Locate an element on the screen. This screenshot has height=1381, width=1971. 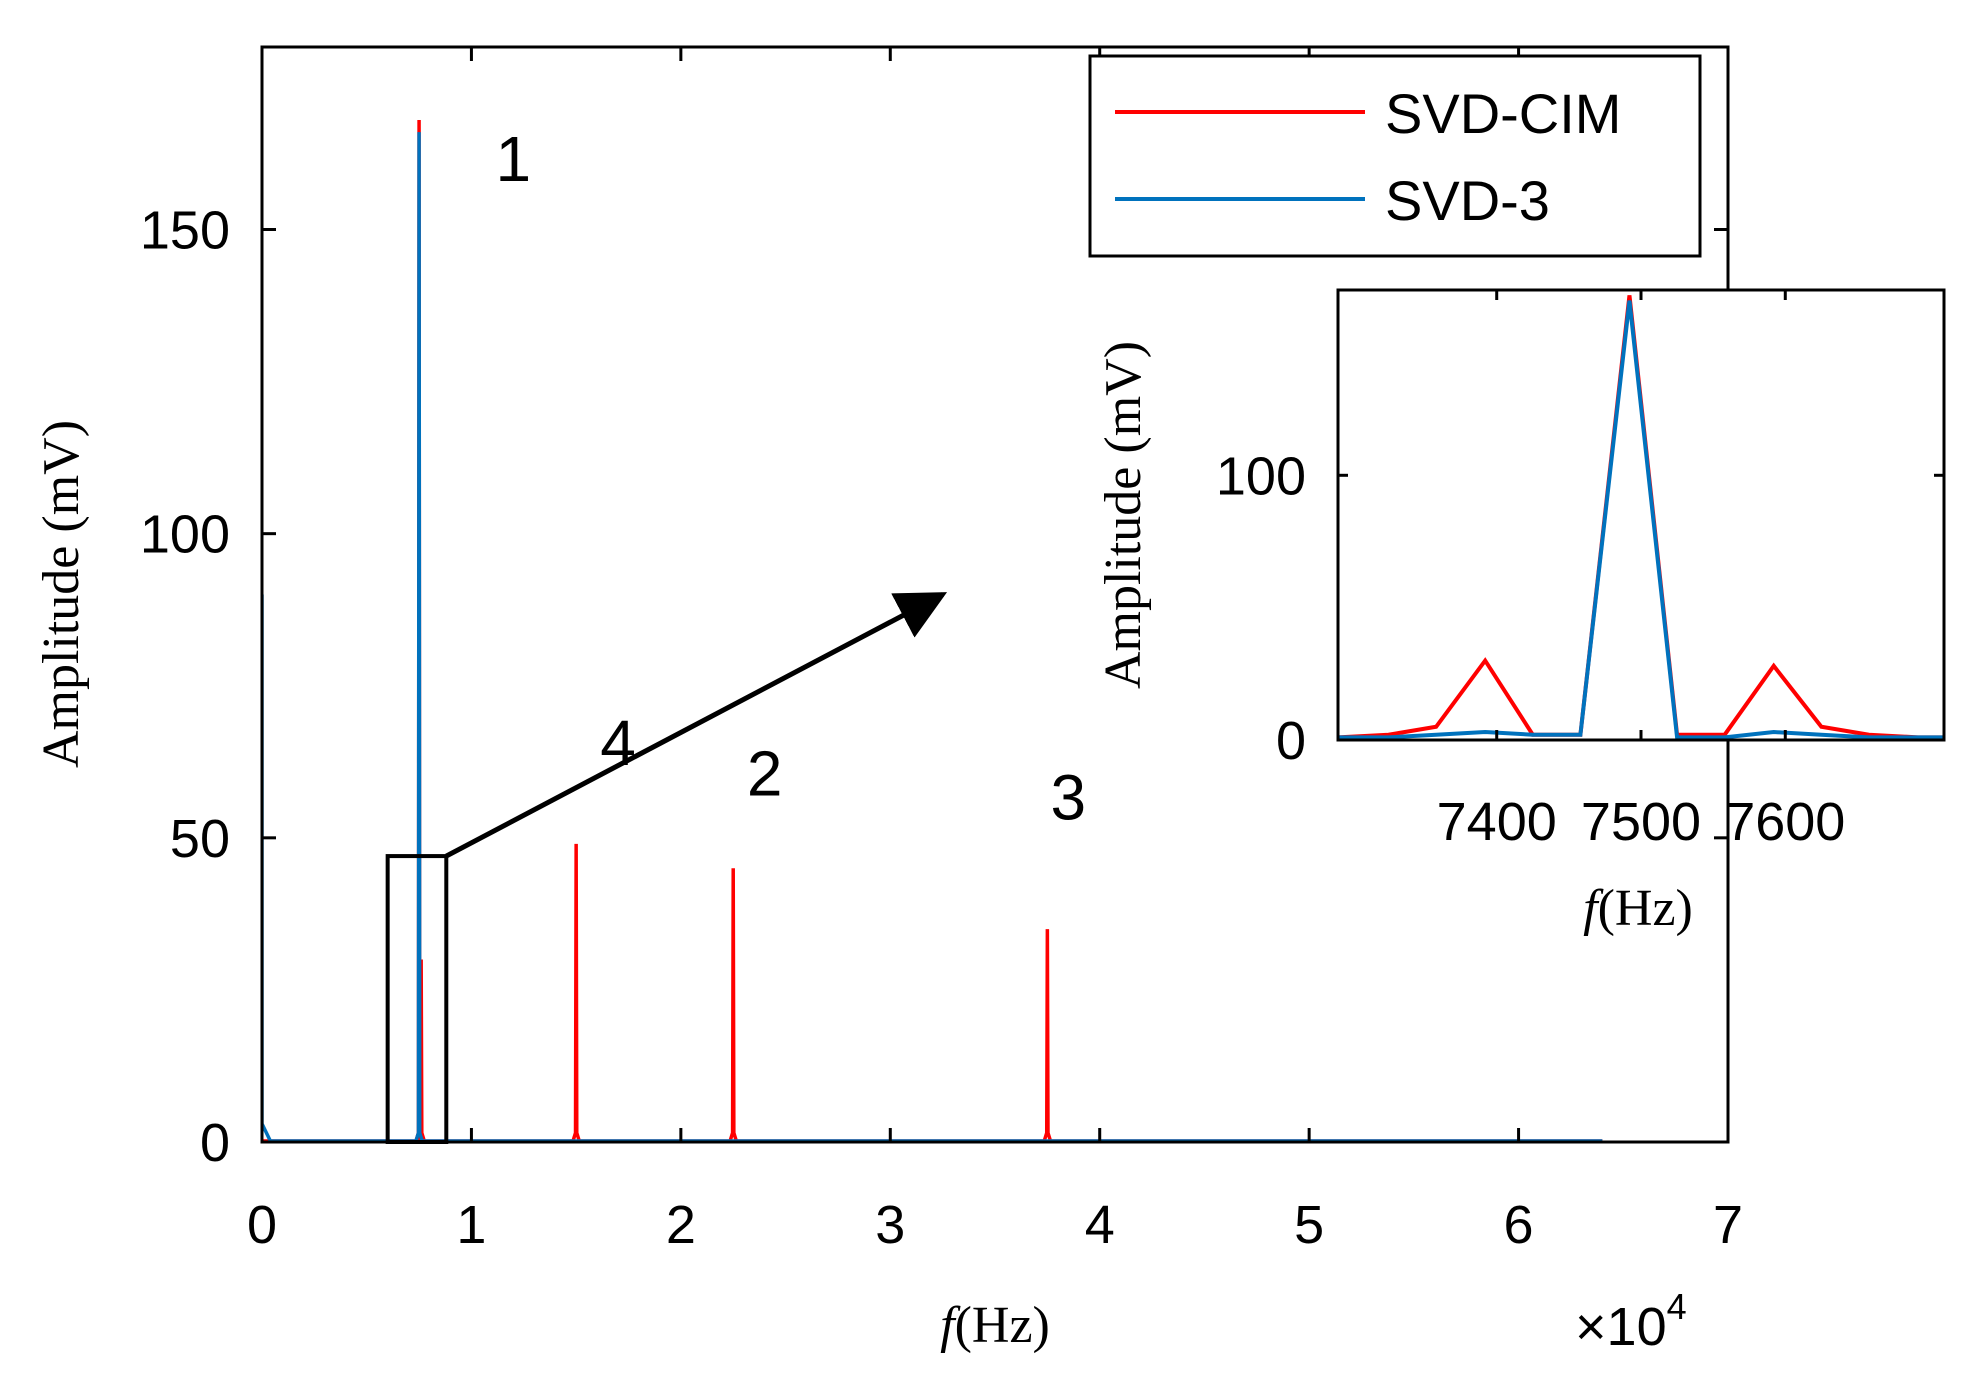
legend-box is located at coordinates (1395, 156).